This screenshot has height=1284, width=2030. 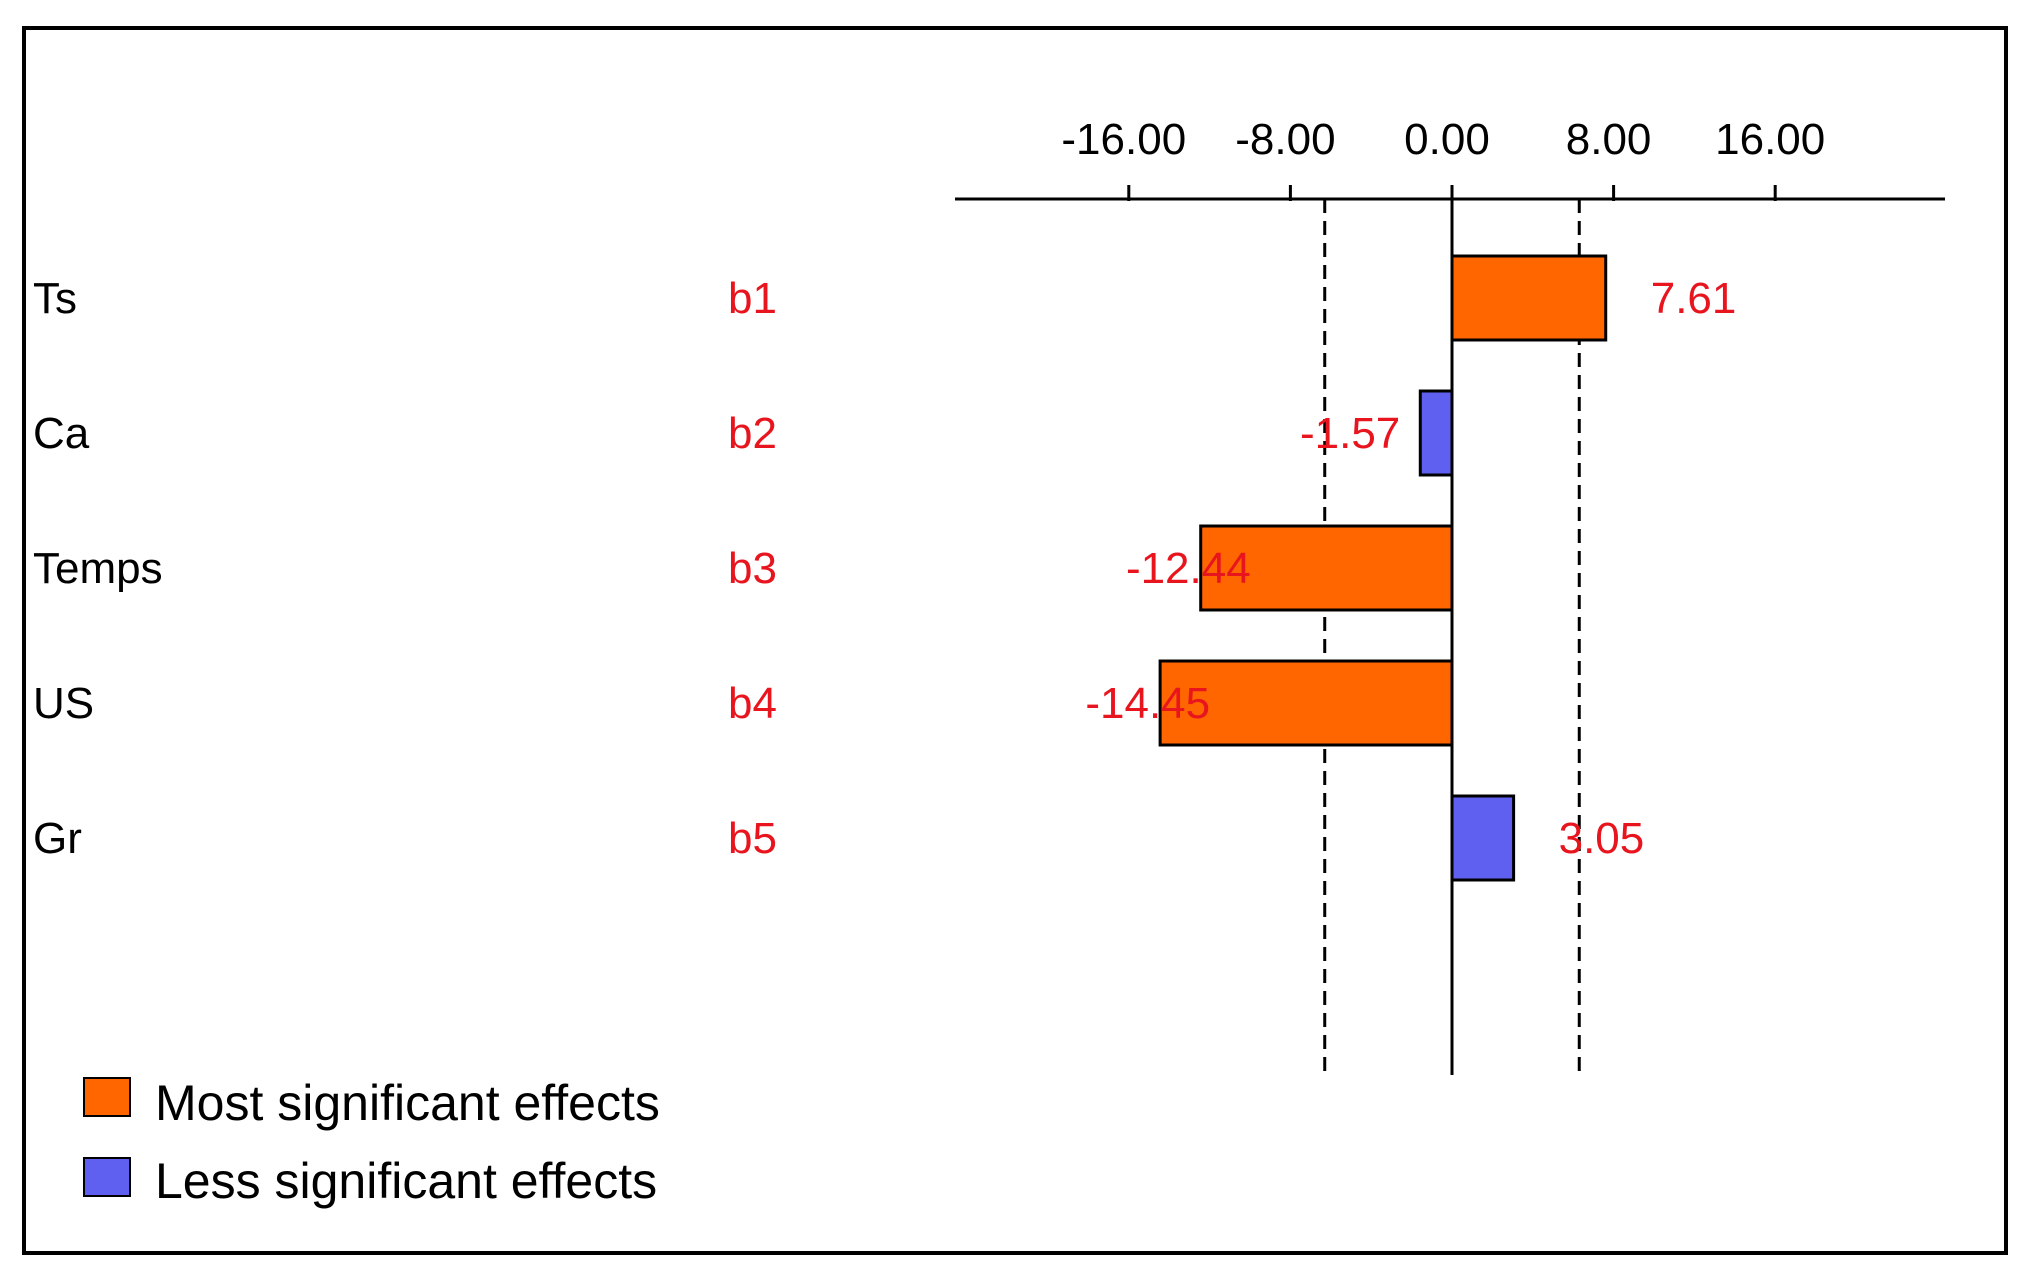 What do you see at coordinates (98, 568) in the screenshot?
I see `factor-label: Temps` at bounding box center [98, 568].